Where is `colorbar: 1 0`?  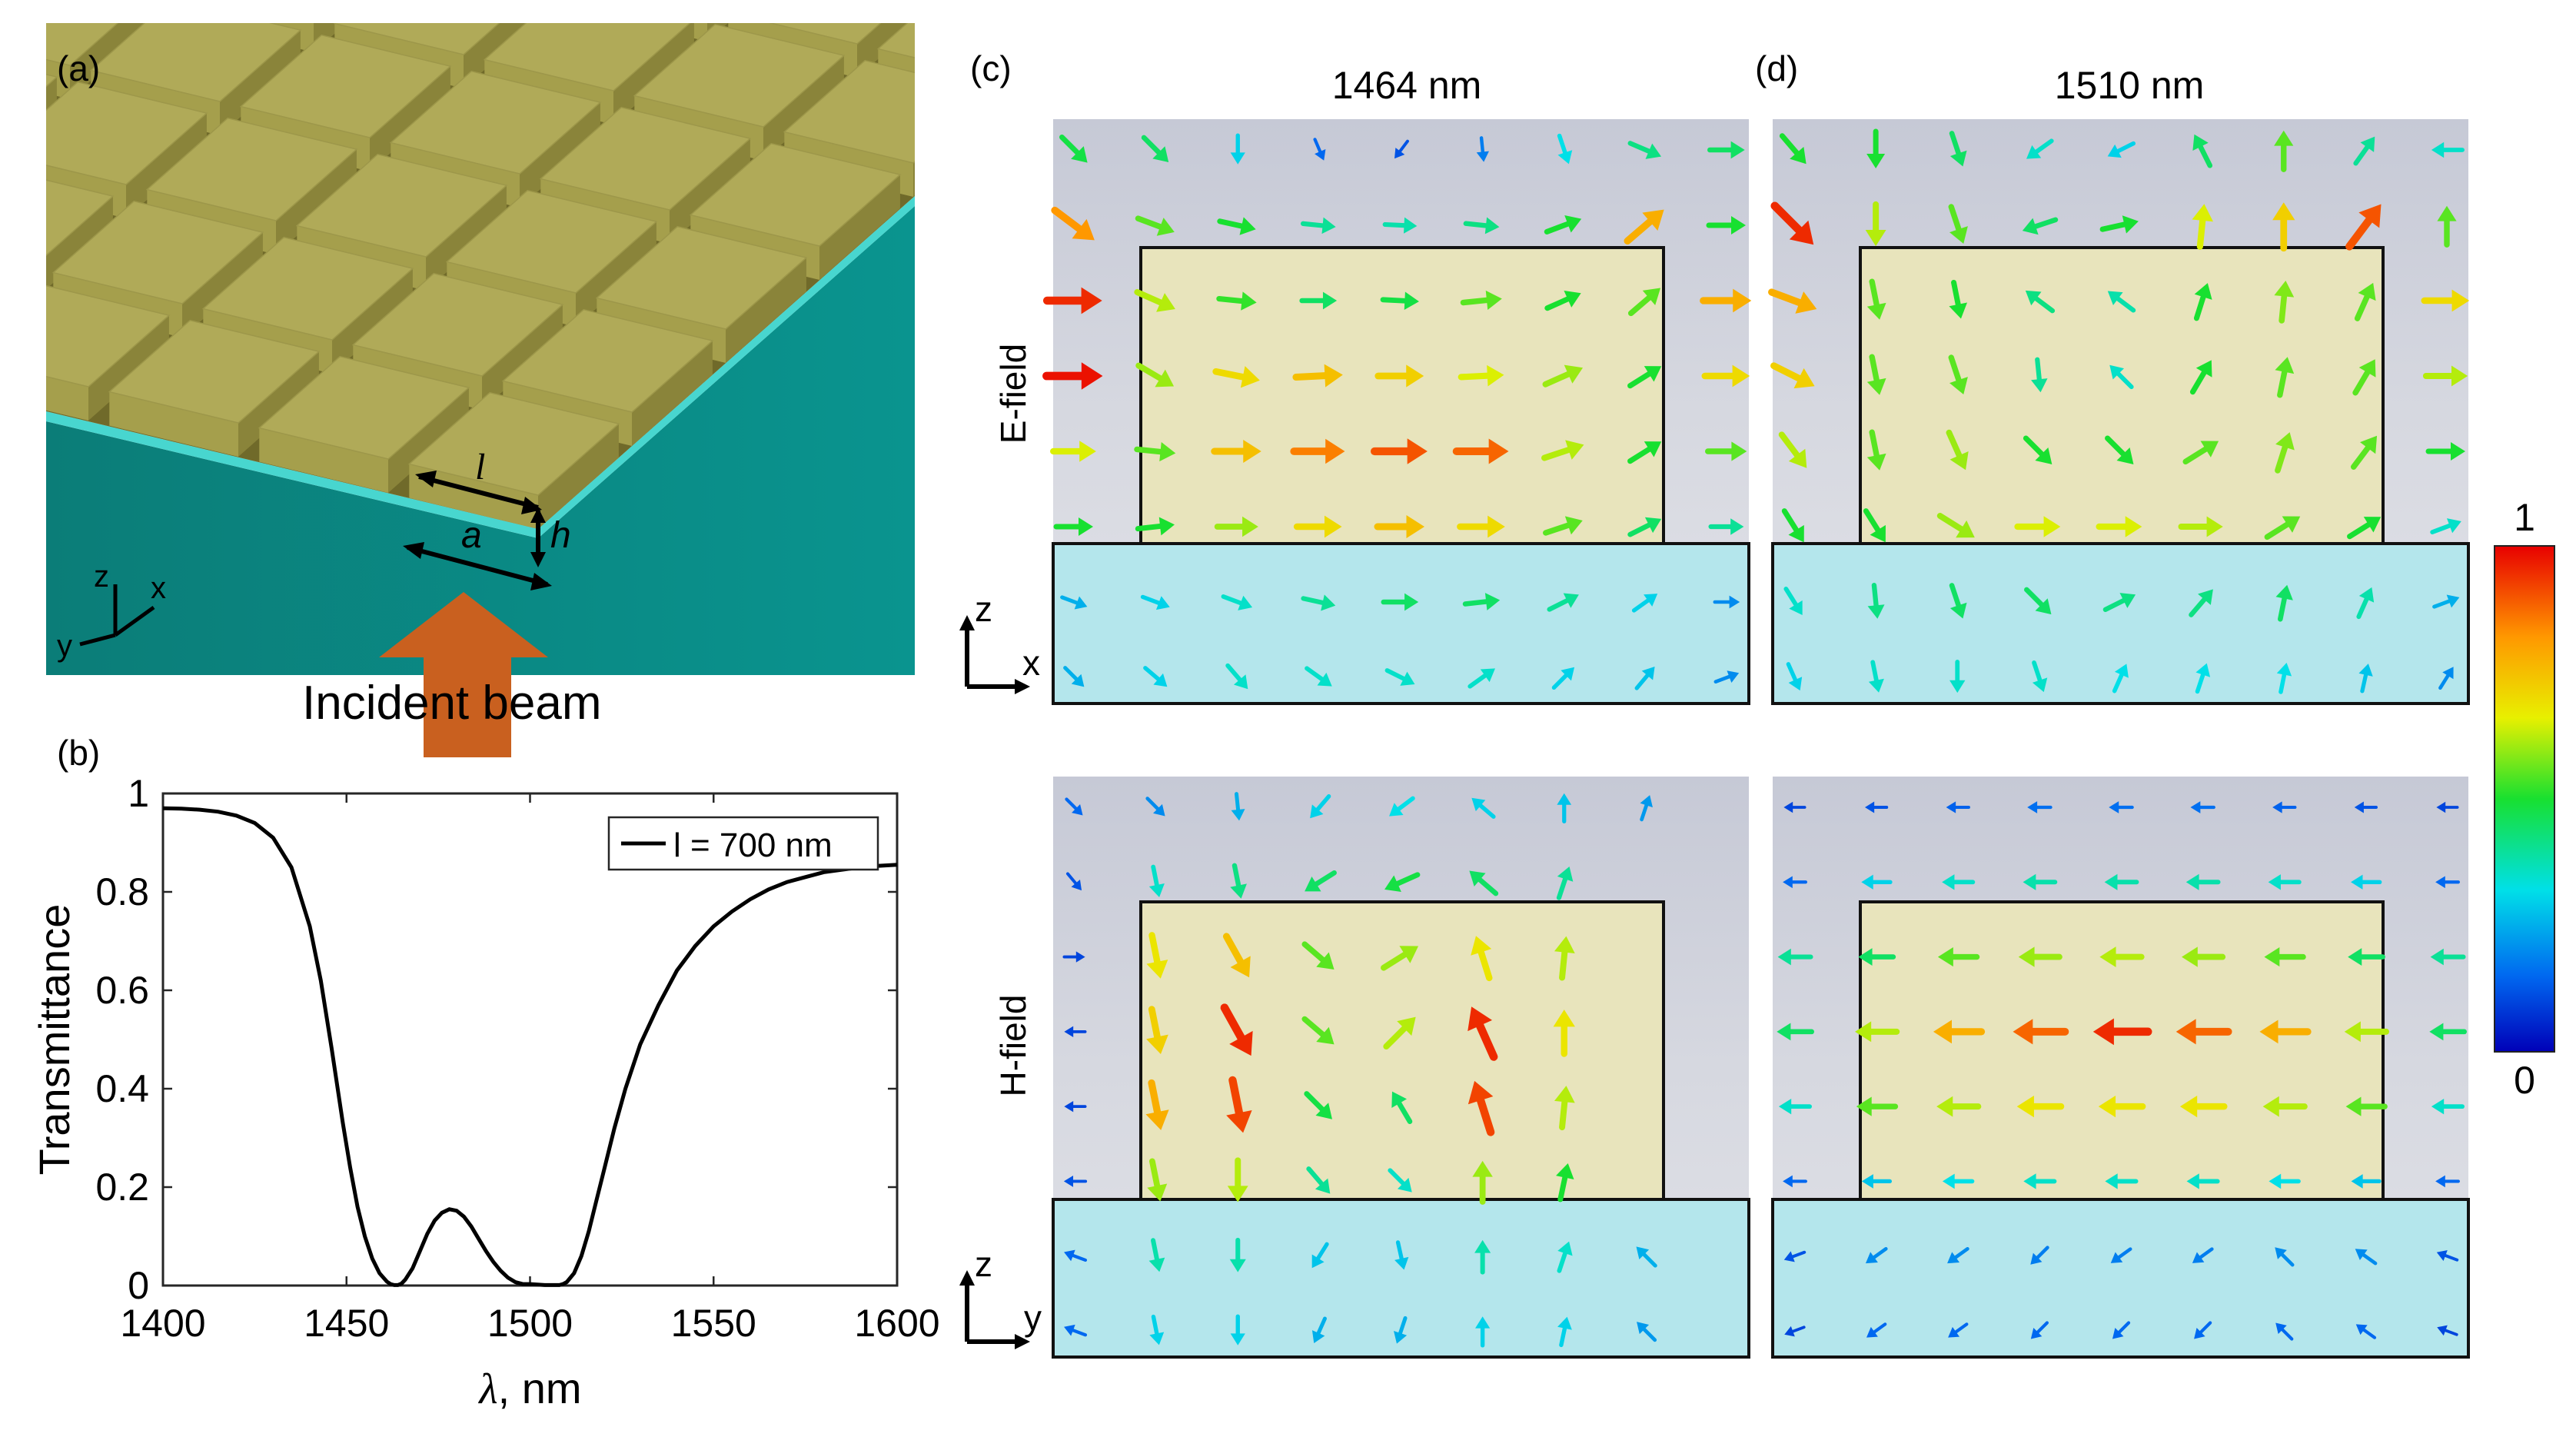
colorbar: 1 0 is located at coordinates (2524, 799).